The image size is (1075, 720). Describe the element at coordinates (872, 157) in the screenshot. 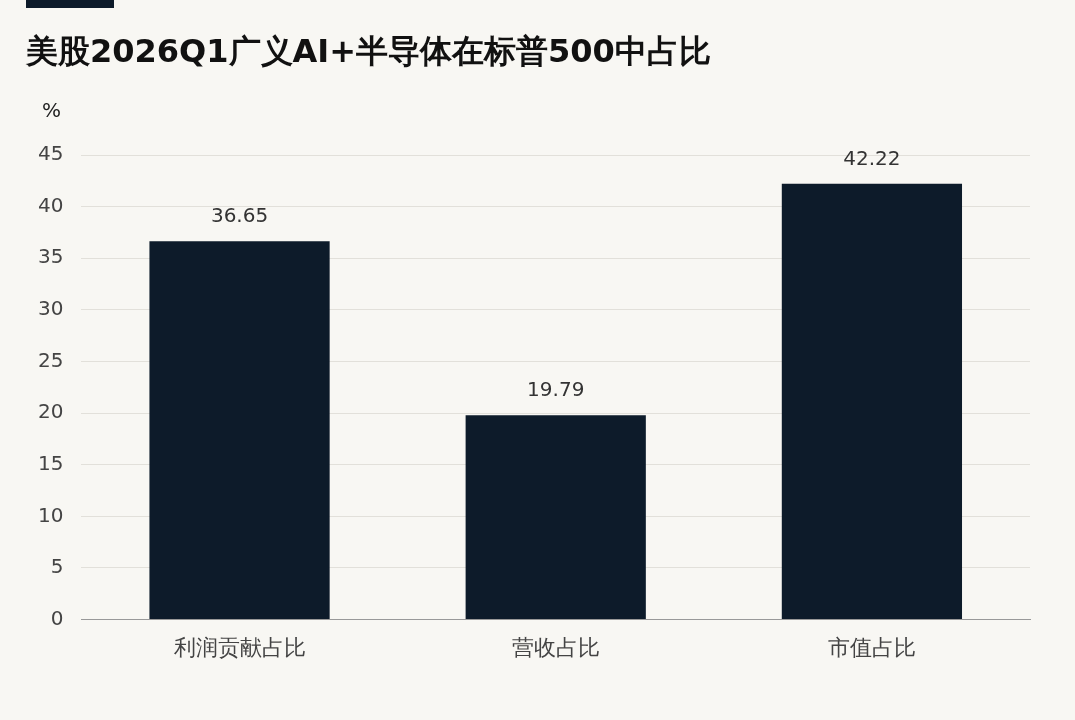

I see `data-label: 42.22` at that location.